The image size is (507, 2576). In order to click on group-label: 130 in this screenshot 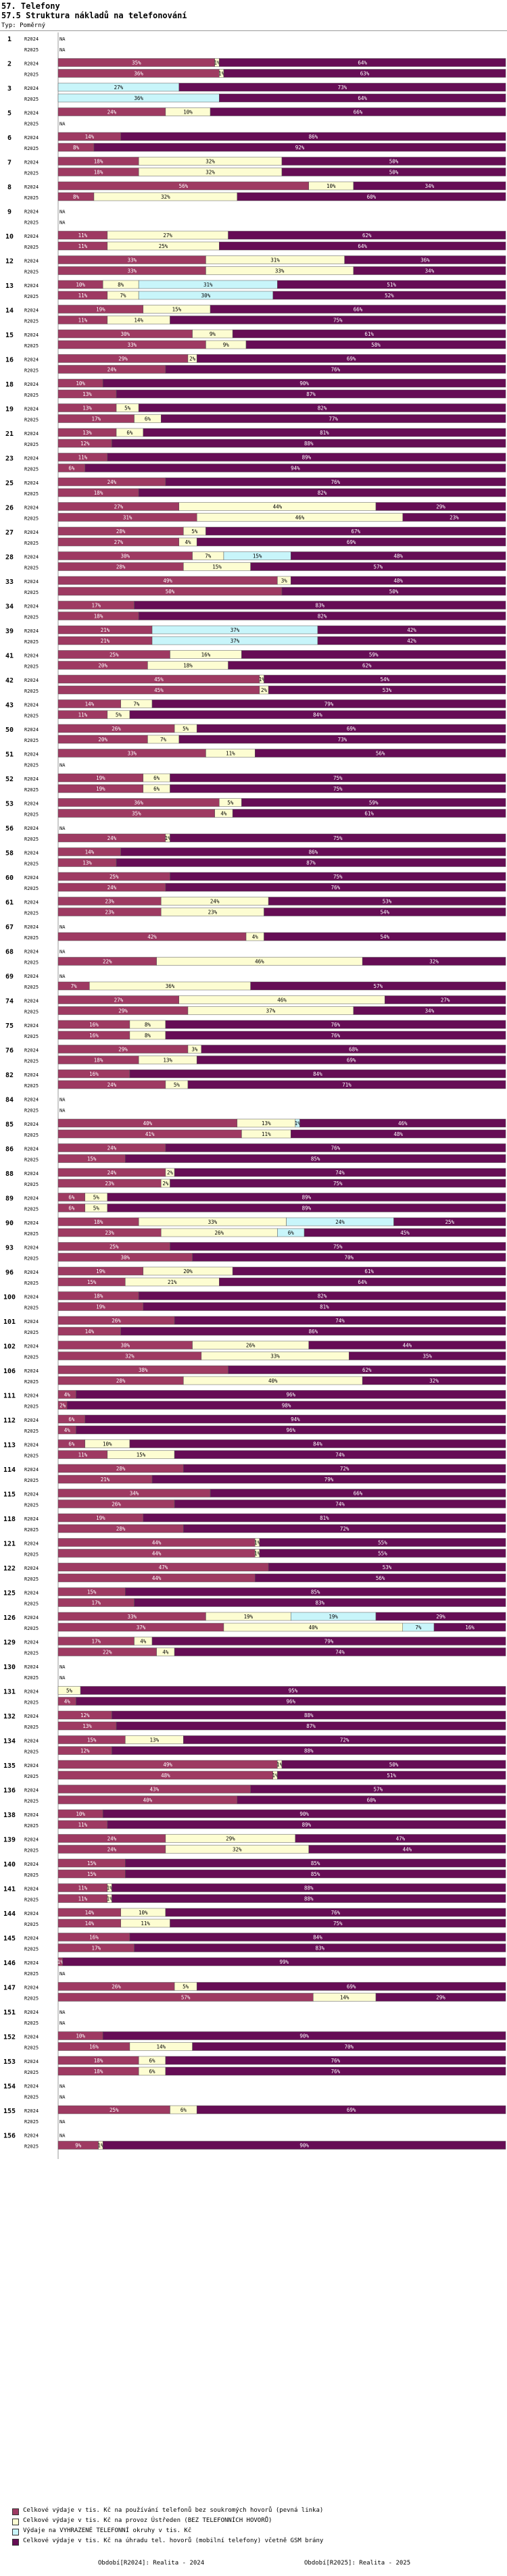, I will do `click(10, 1668)`.